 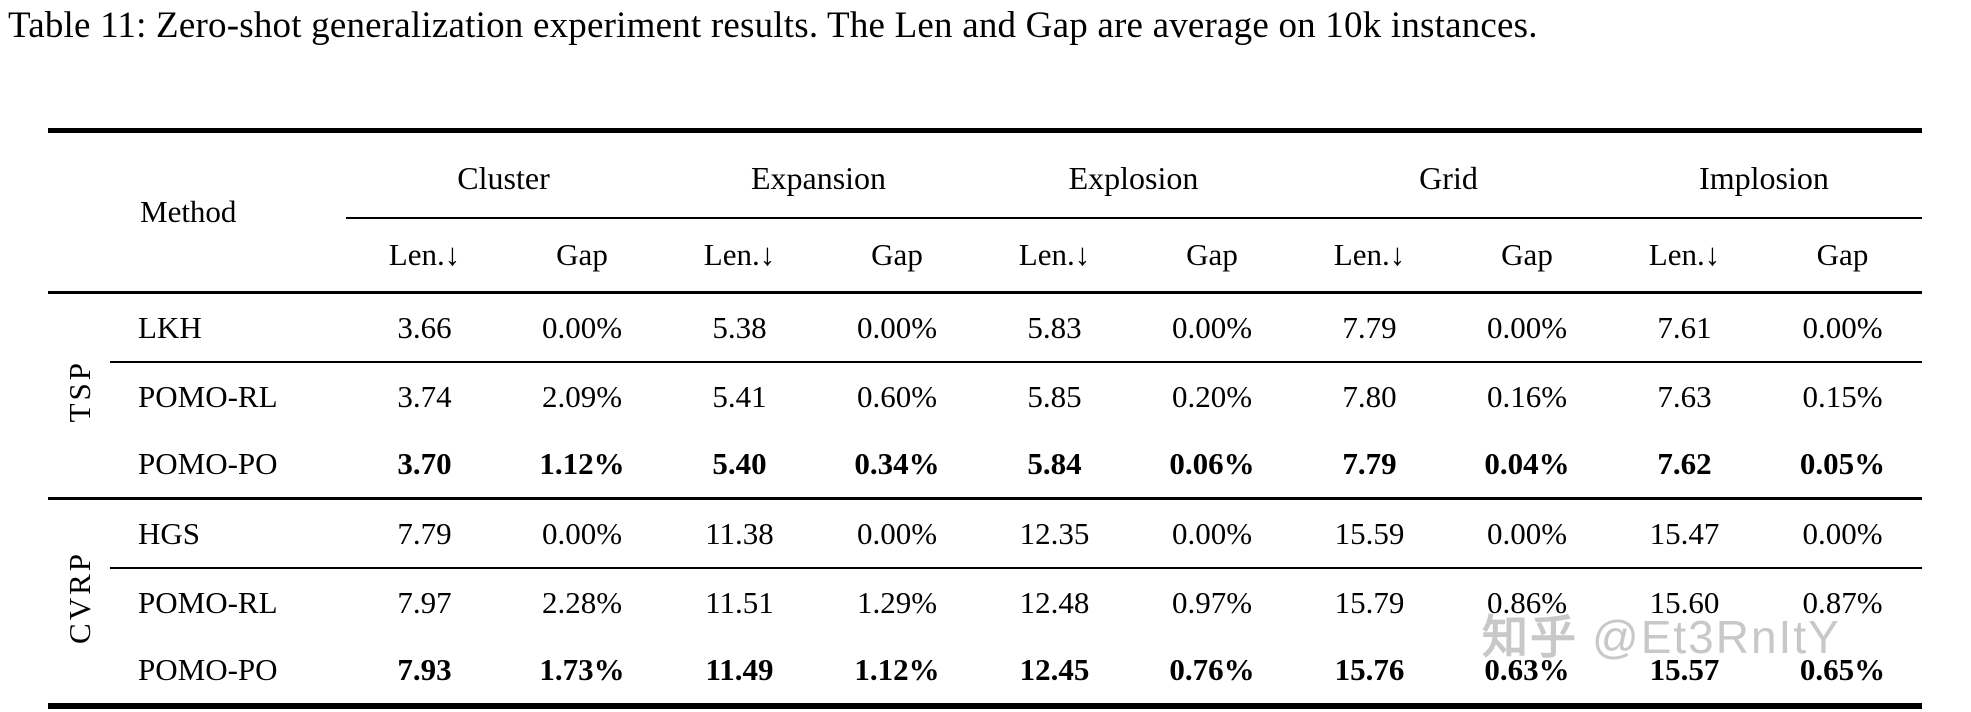 What do you see at coordinates (424, 396) in the screenshot?
I see `value-cell: 3.74` at bounding box center [424, 396].